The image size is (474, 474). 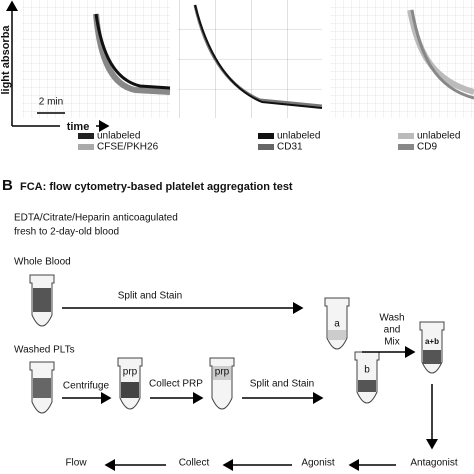 I want to click on legend-text: CFSE/PKH26, so click(x=128, y=147).